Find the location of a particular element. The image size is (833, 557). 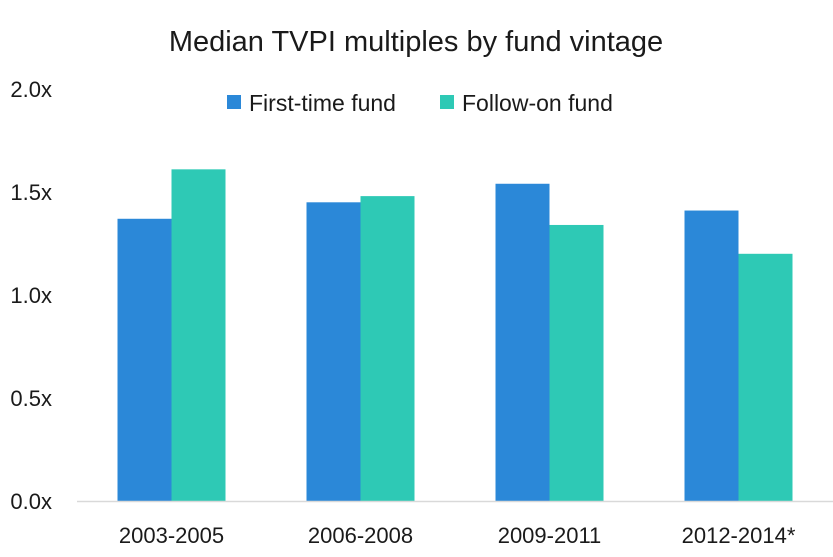

chart-title: Median TVPI multiples by fund vintage is located at coordinates (416, 42).